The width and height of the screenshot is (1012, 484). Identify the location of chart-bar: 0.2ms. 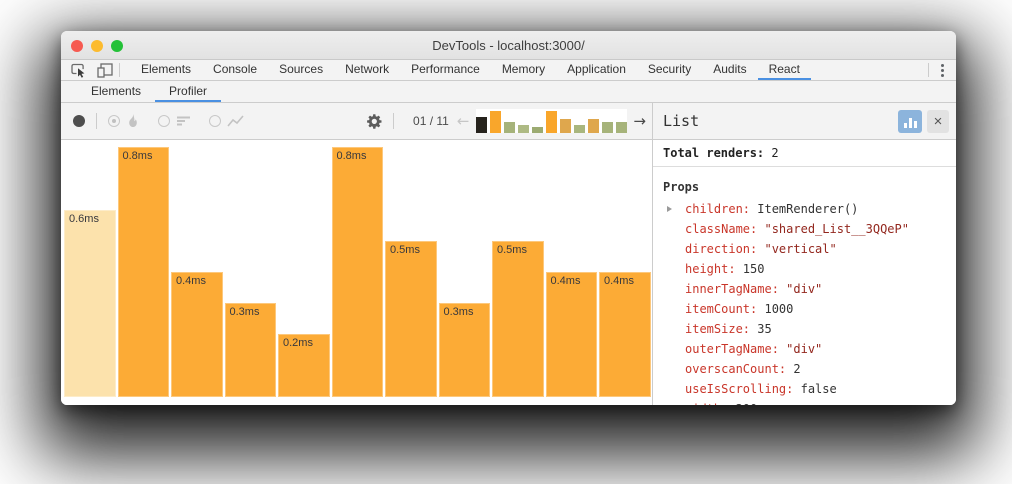
(304, 365).